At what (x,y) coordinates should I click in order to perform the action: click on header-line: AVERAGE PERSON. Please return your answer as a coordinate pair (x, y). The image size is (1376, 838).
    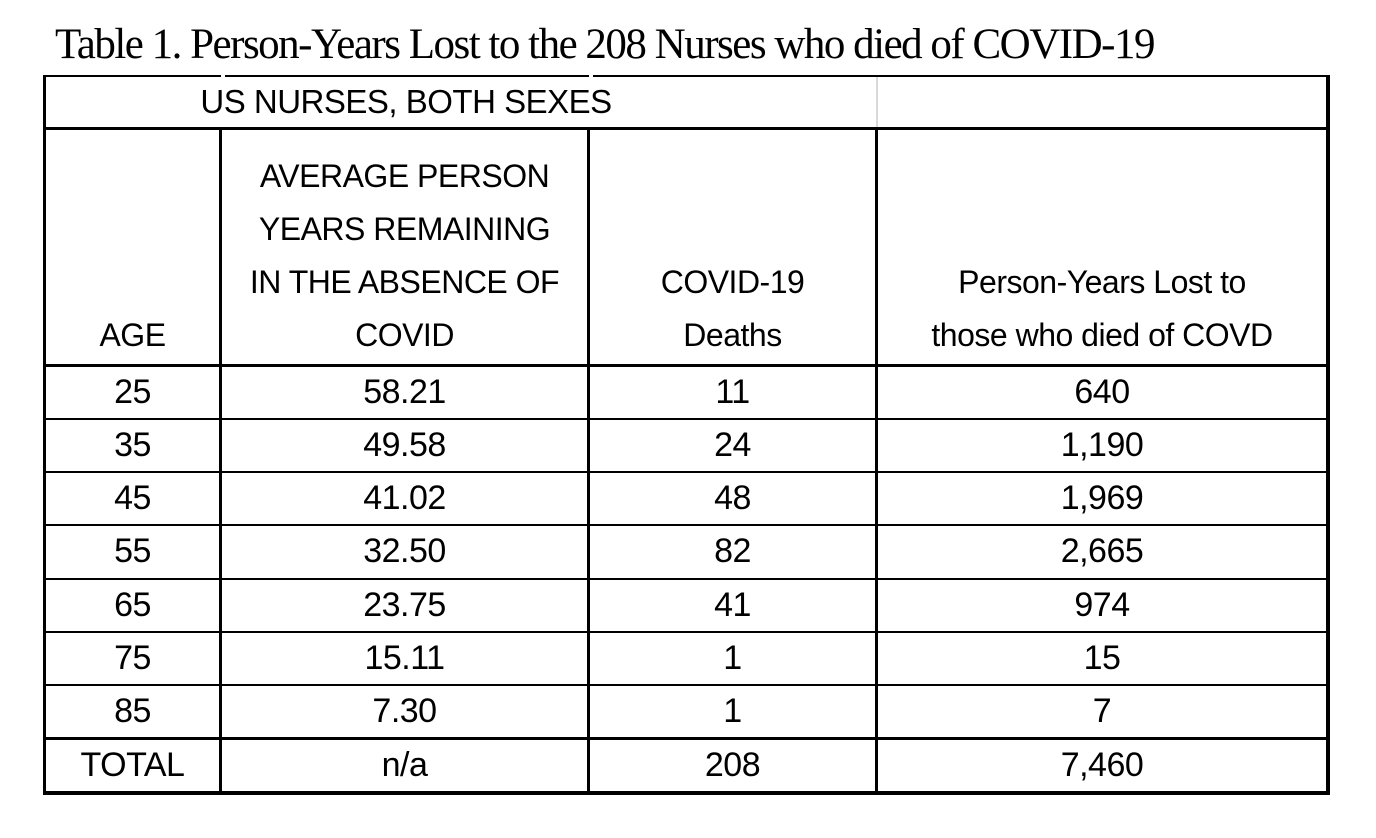
    Looking at the image, I should click on (404, 176).